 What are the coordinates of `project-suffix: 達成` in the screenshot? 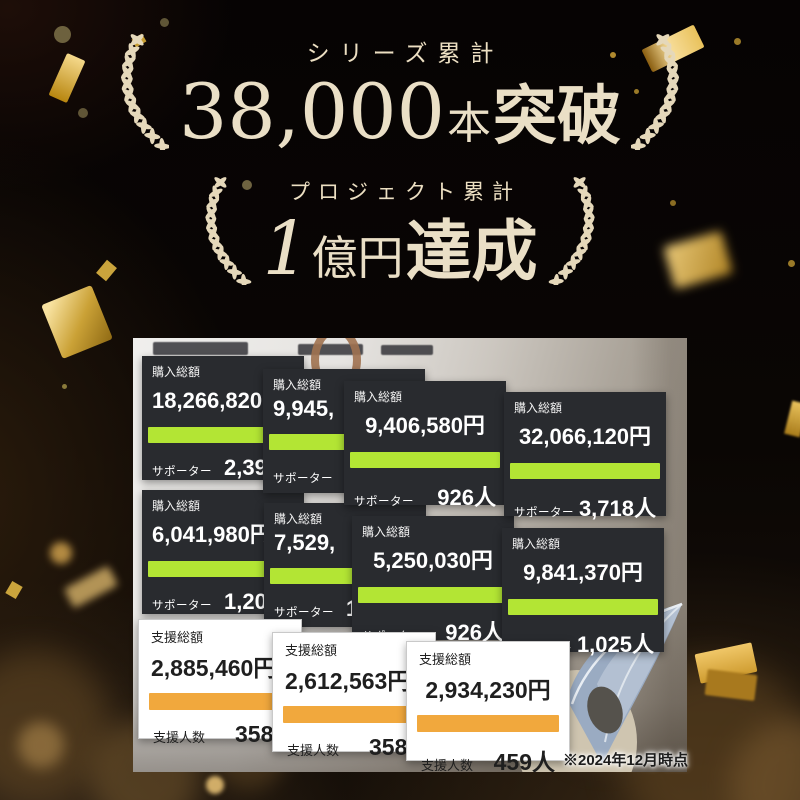 It's located at (471, 251).